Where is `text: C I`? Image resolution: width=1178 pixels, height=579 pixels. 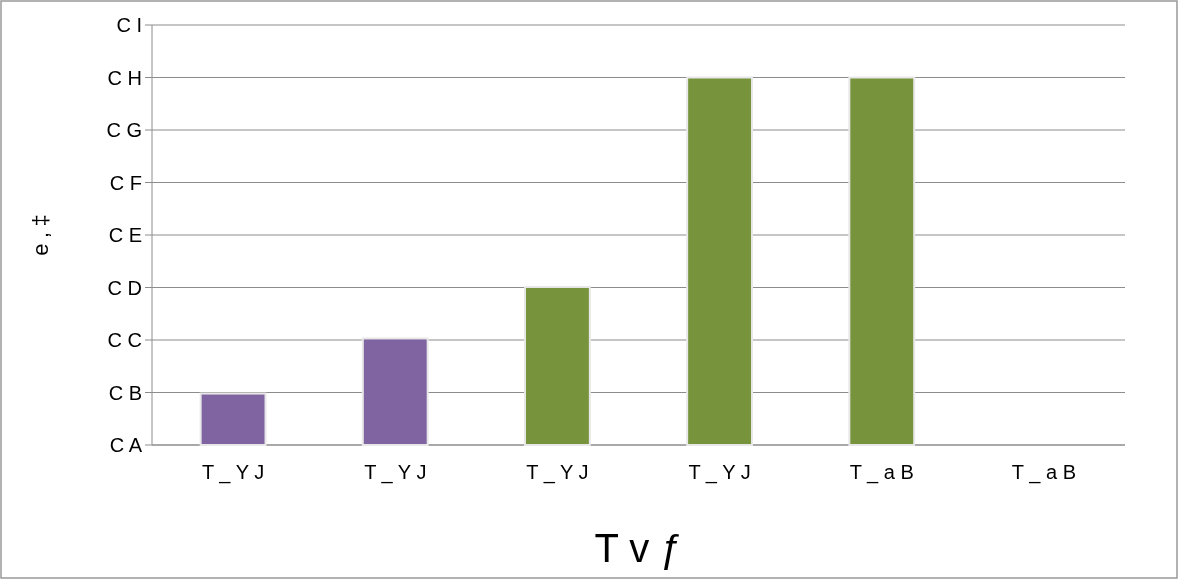
text: C I is located at coordinates (129, 25).